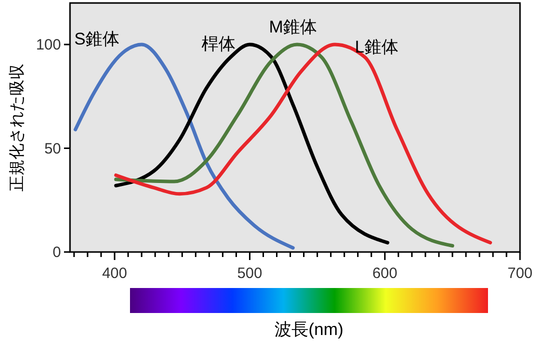 The image size is (544, 341). I want to click on x-tick-label: 500, so click(249, 273).